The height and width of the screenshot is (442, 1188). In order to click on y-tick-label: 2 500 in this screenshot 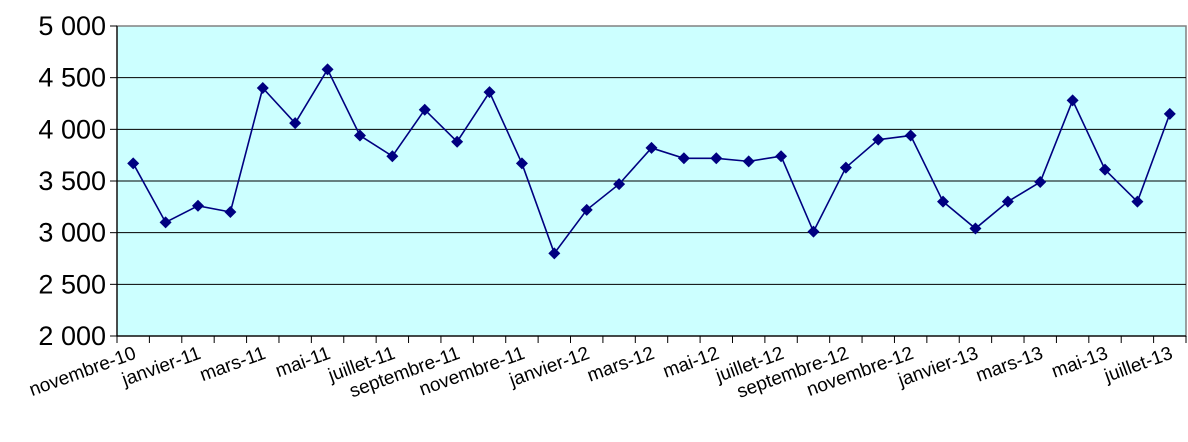, I will do `click(72, 284)`.